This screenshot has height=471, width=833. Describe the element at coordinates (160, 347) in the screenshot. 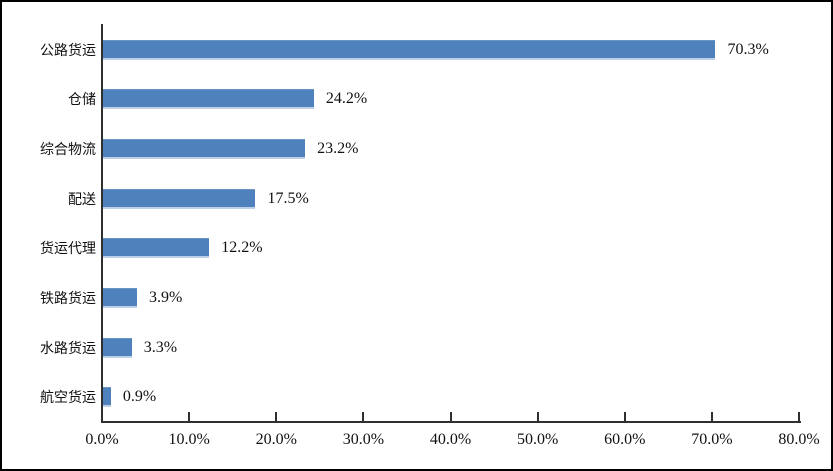

I see `value-label: 3.3%` at that location.